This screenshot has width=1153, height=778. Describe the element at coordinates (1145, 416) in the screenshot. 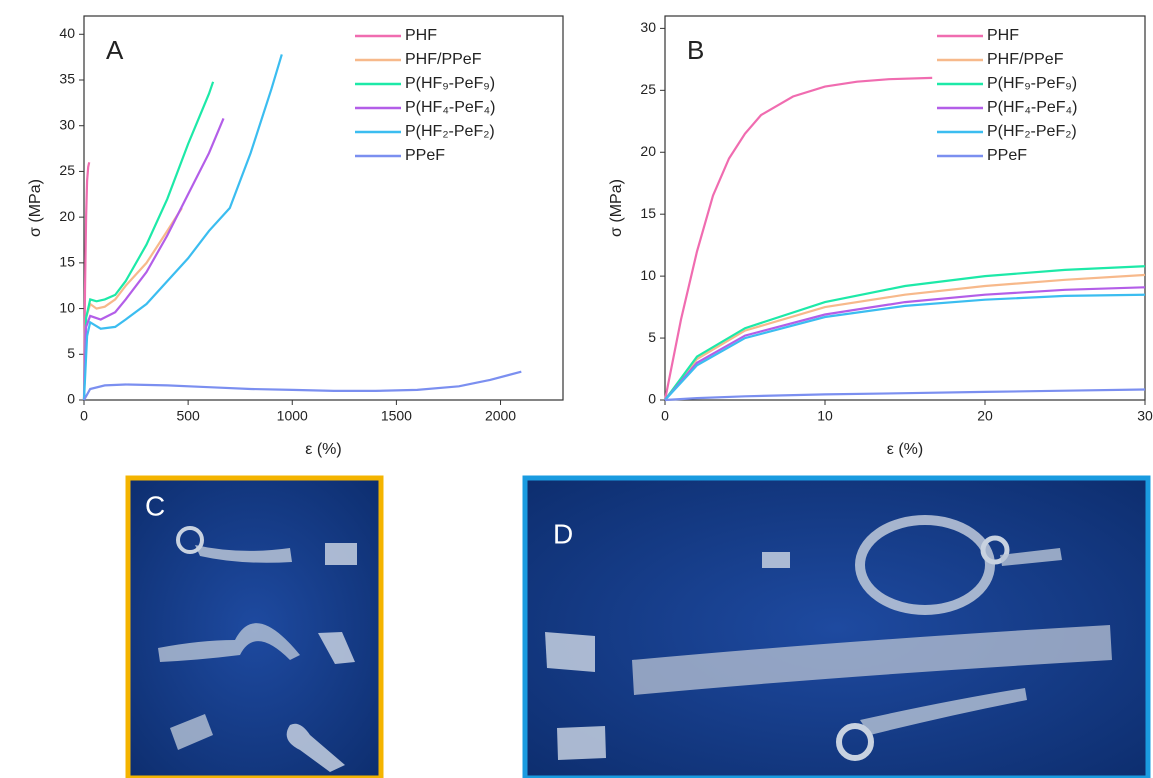

I see `x-tick-label: 30` at that location.